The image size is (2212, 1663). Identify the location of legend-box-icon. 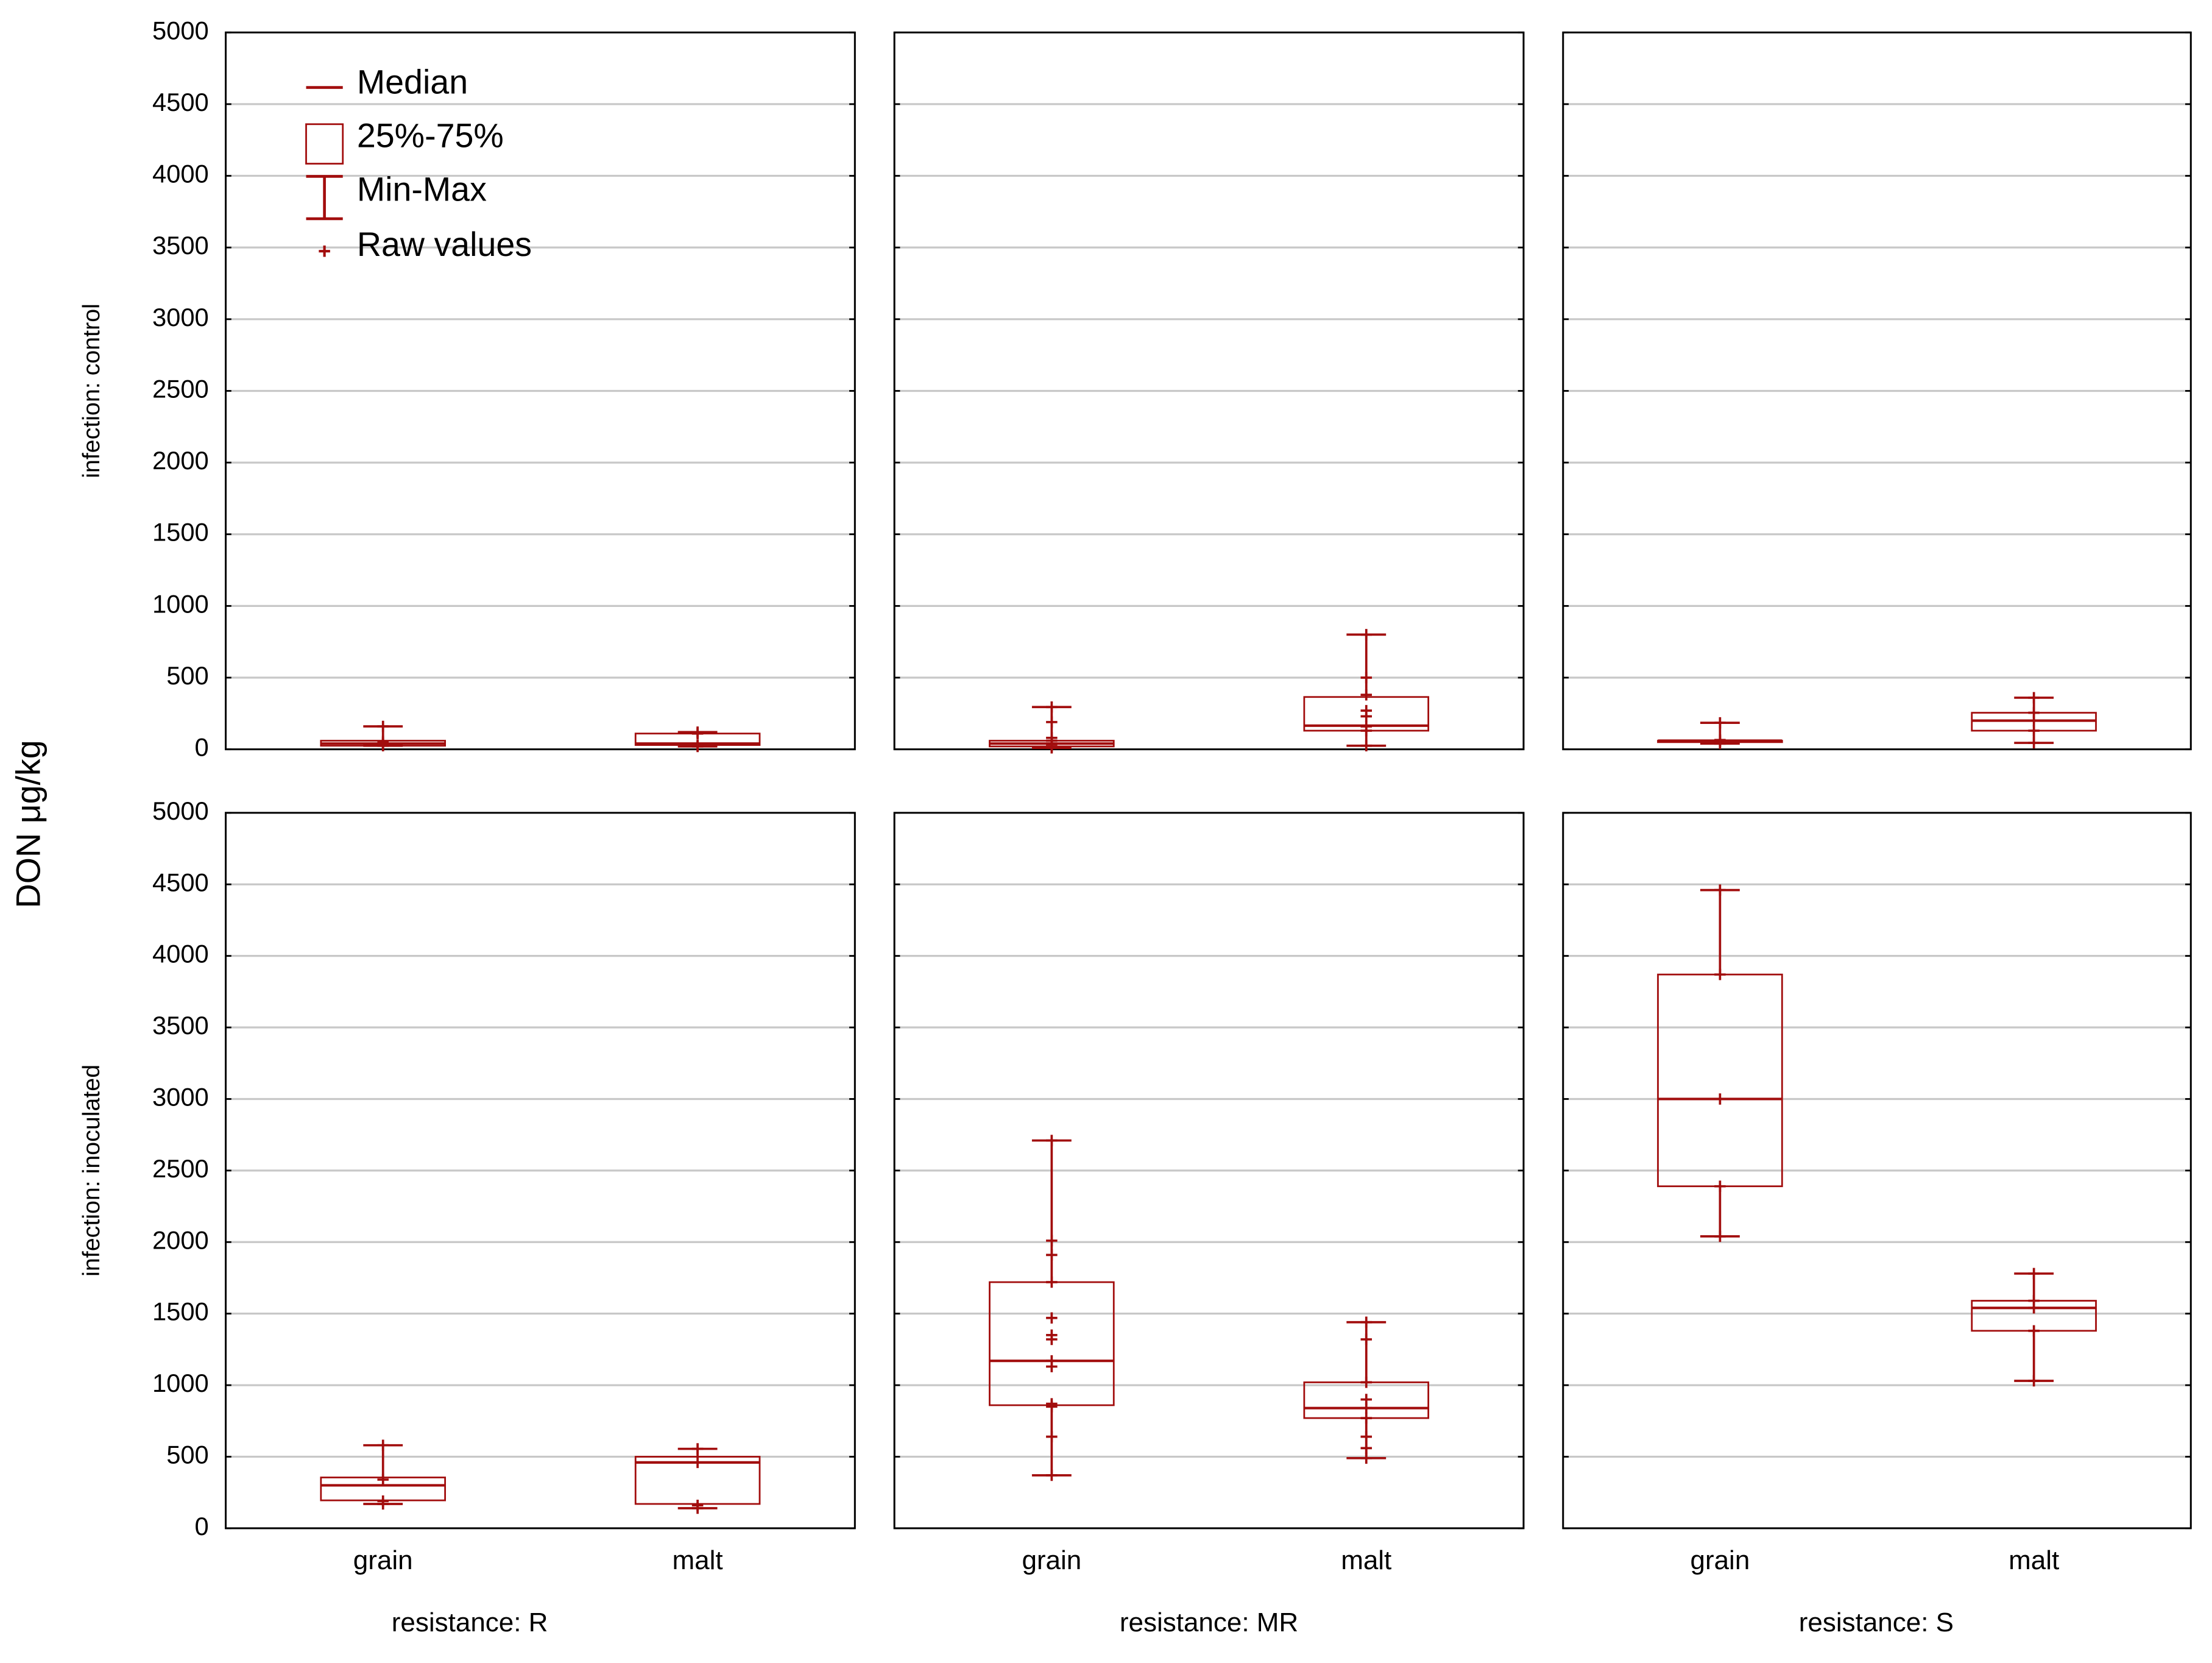
(324, 144).